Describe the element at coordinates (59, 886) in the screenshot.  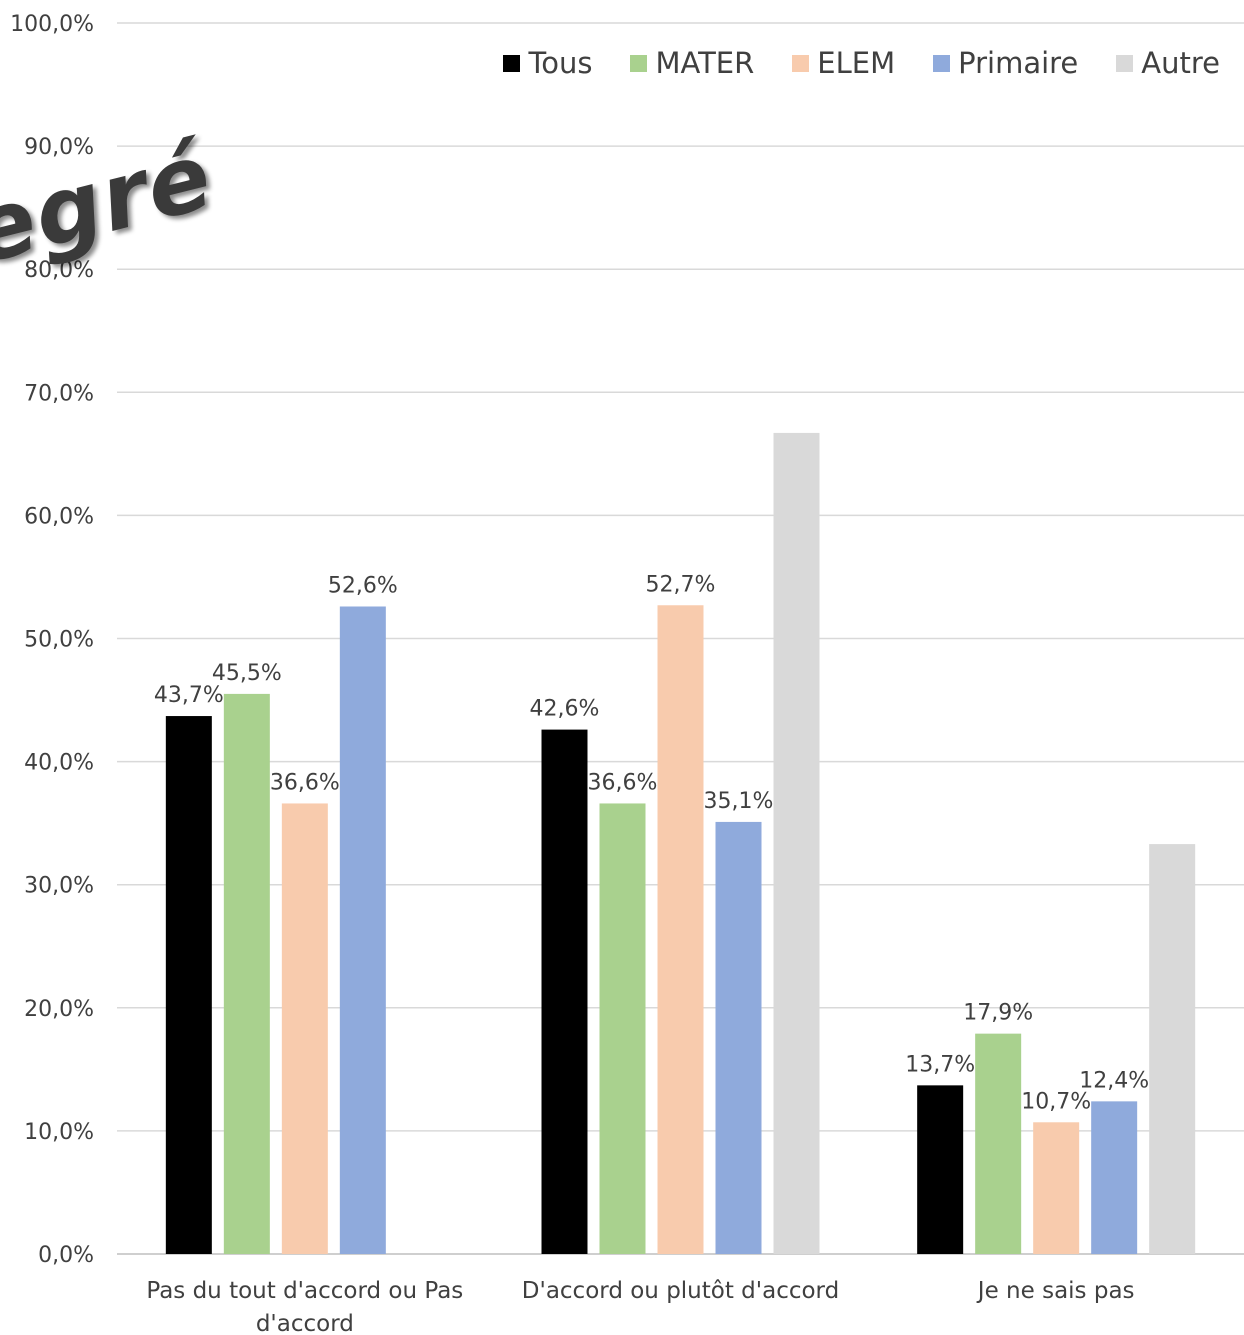
I see `y-tick-label: 30,0%` at that location.